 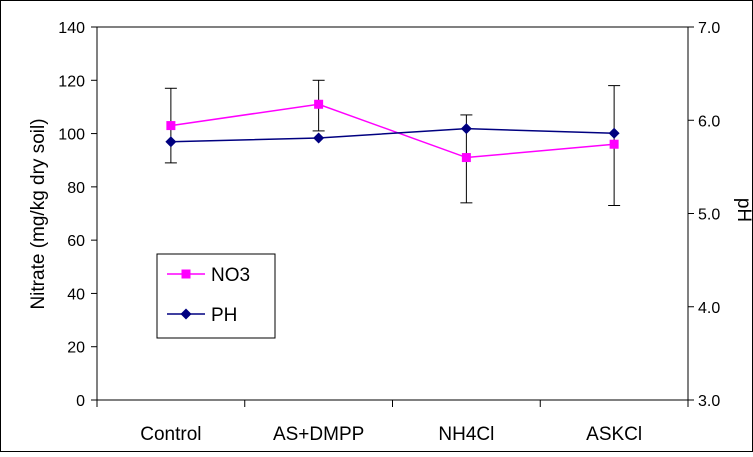 I want to click on legend-label-ph: PH, so click(x=224, y=315).